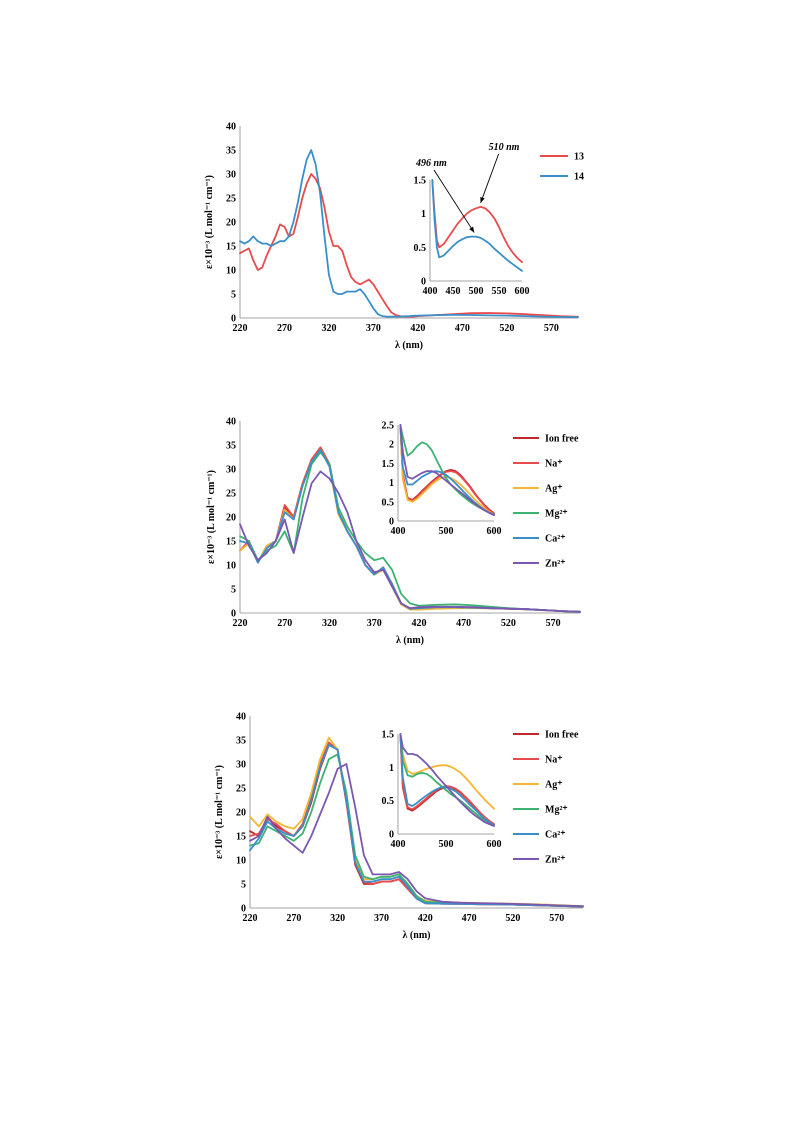 The image size is (793, 1123). I want to click on y-axis-label: ε×10⁻³ (L mol⁻¹ cm⁻¹), so click(209, 222).